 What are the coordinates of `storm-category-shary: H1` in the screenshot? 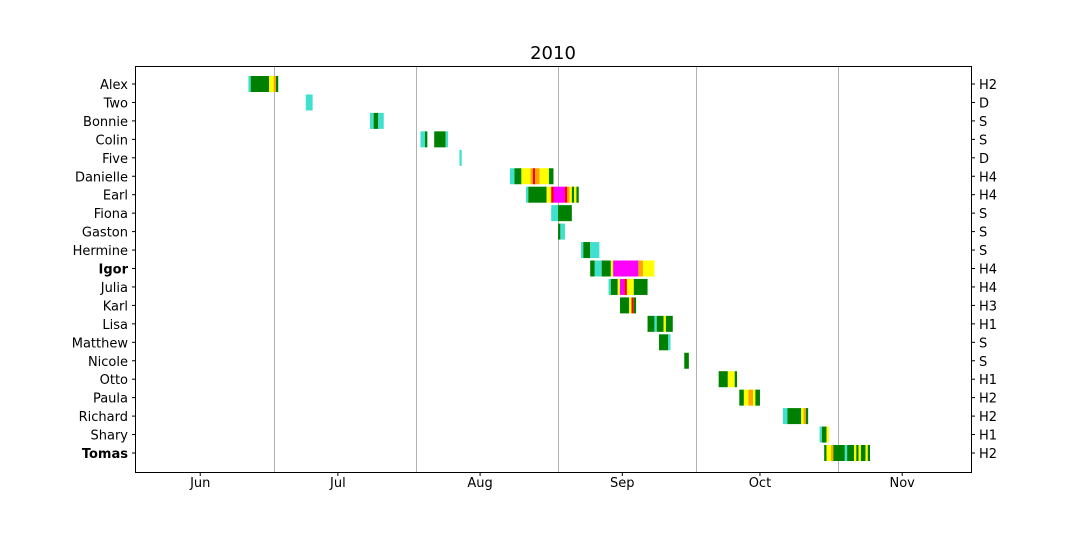 It's located at (988, 436).